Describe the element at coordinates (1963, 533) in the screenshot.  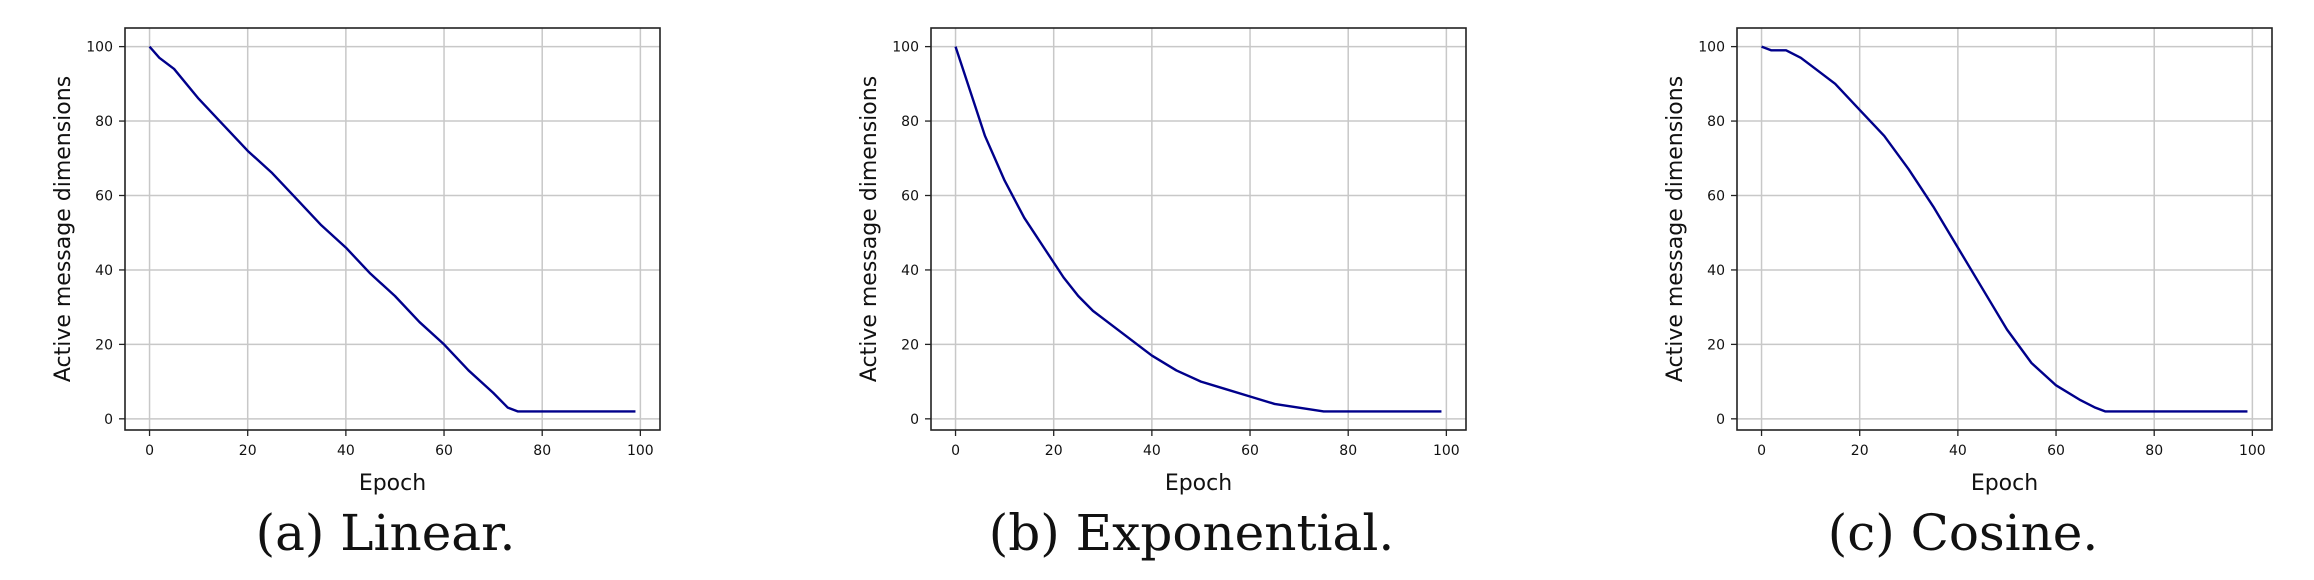
I see `caption-cosine: (c) Cosine.` at that location.